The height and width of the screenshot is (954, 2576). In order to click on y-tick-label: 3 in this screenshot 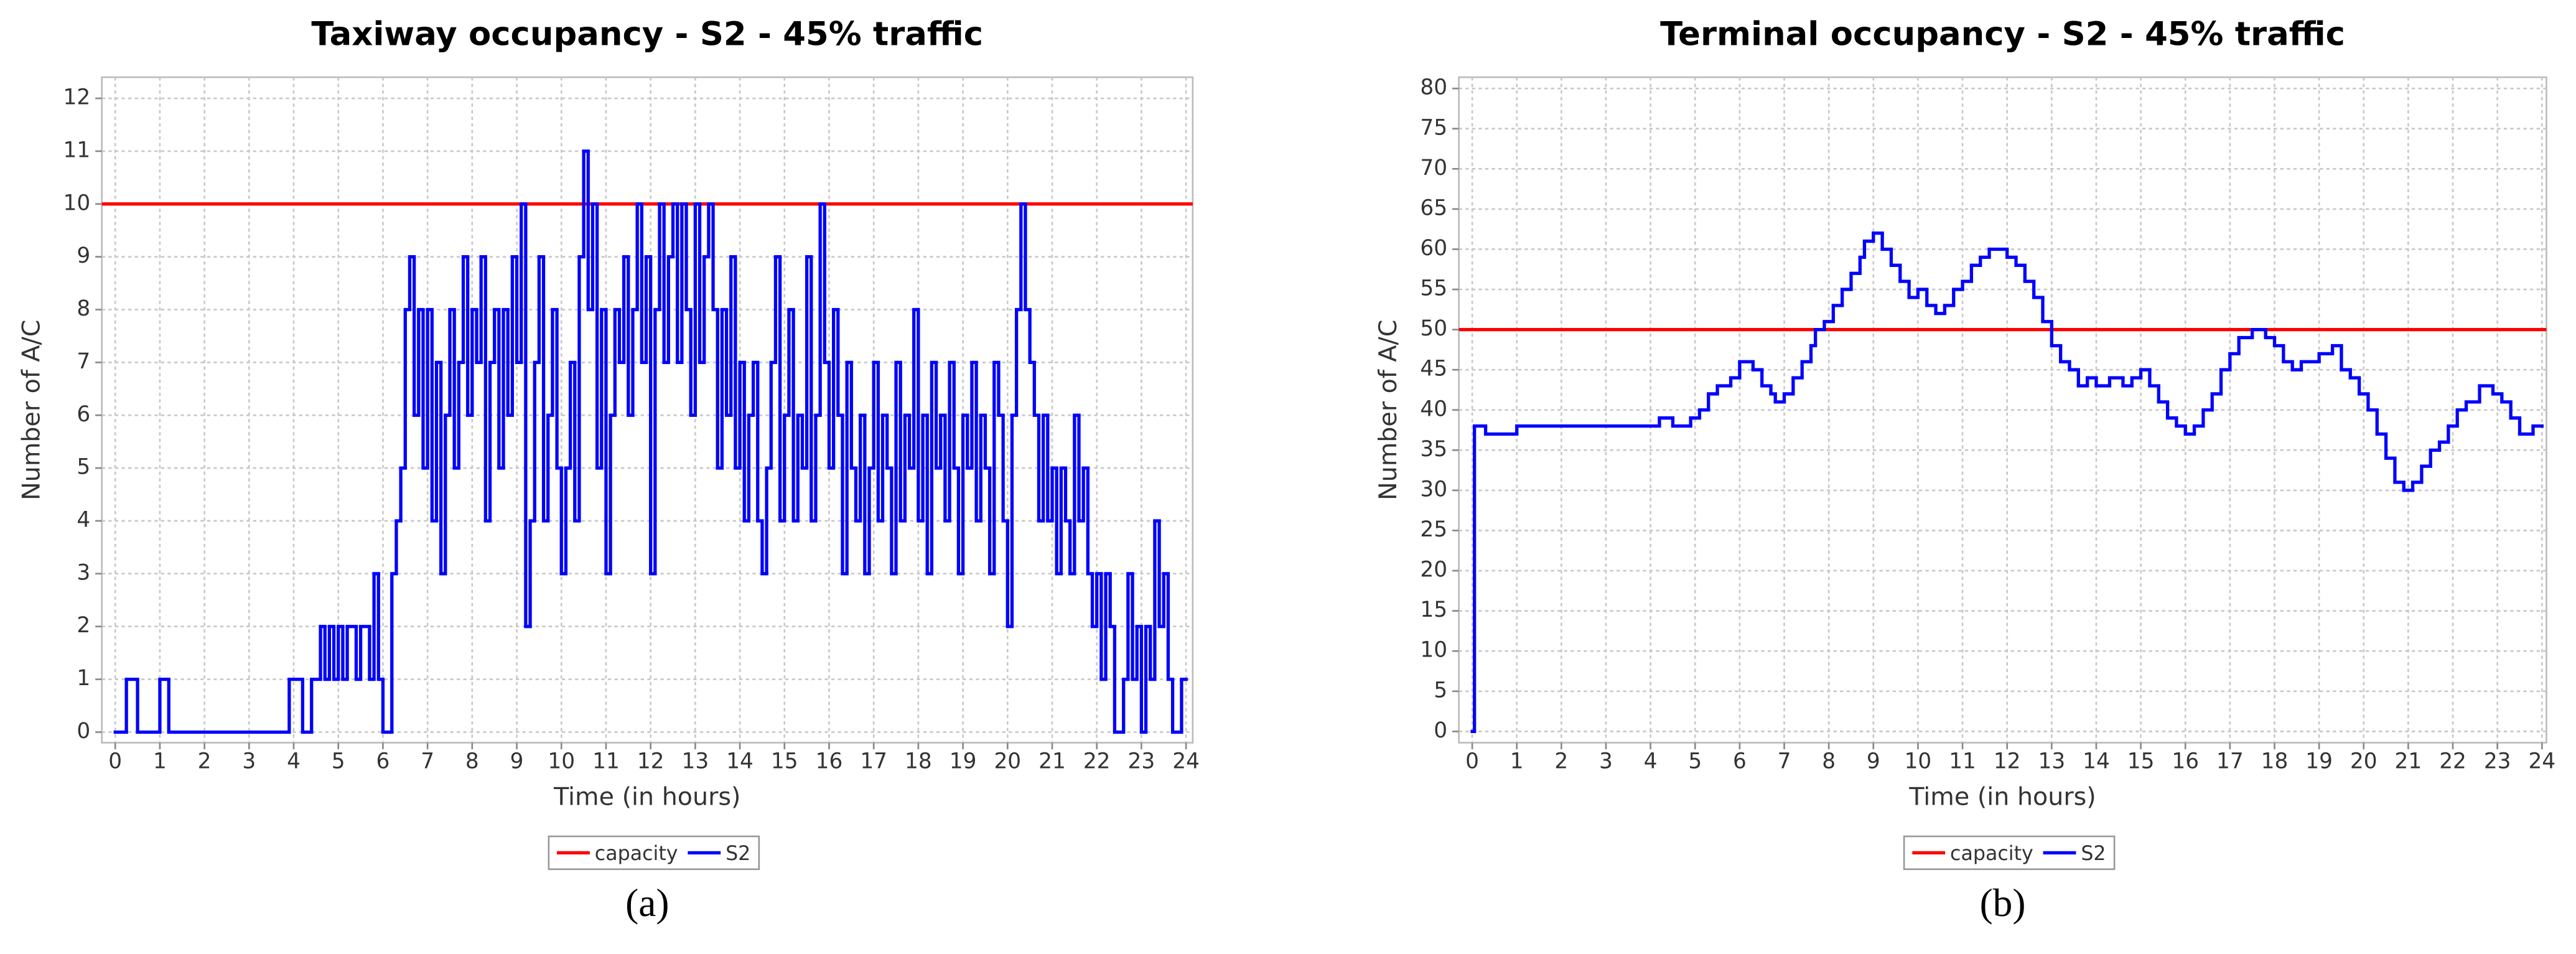, I will do `click(84, 572)`.